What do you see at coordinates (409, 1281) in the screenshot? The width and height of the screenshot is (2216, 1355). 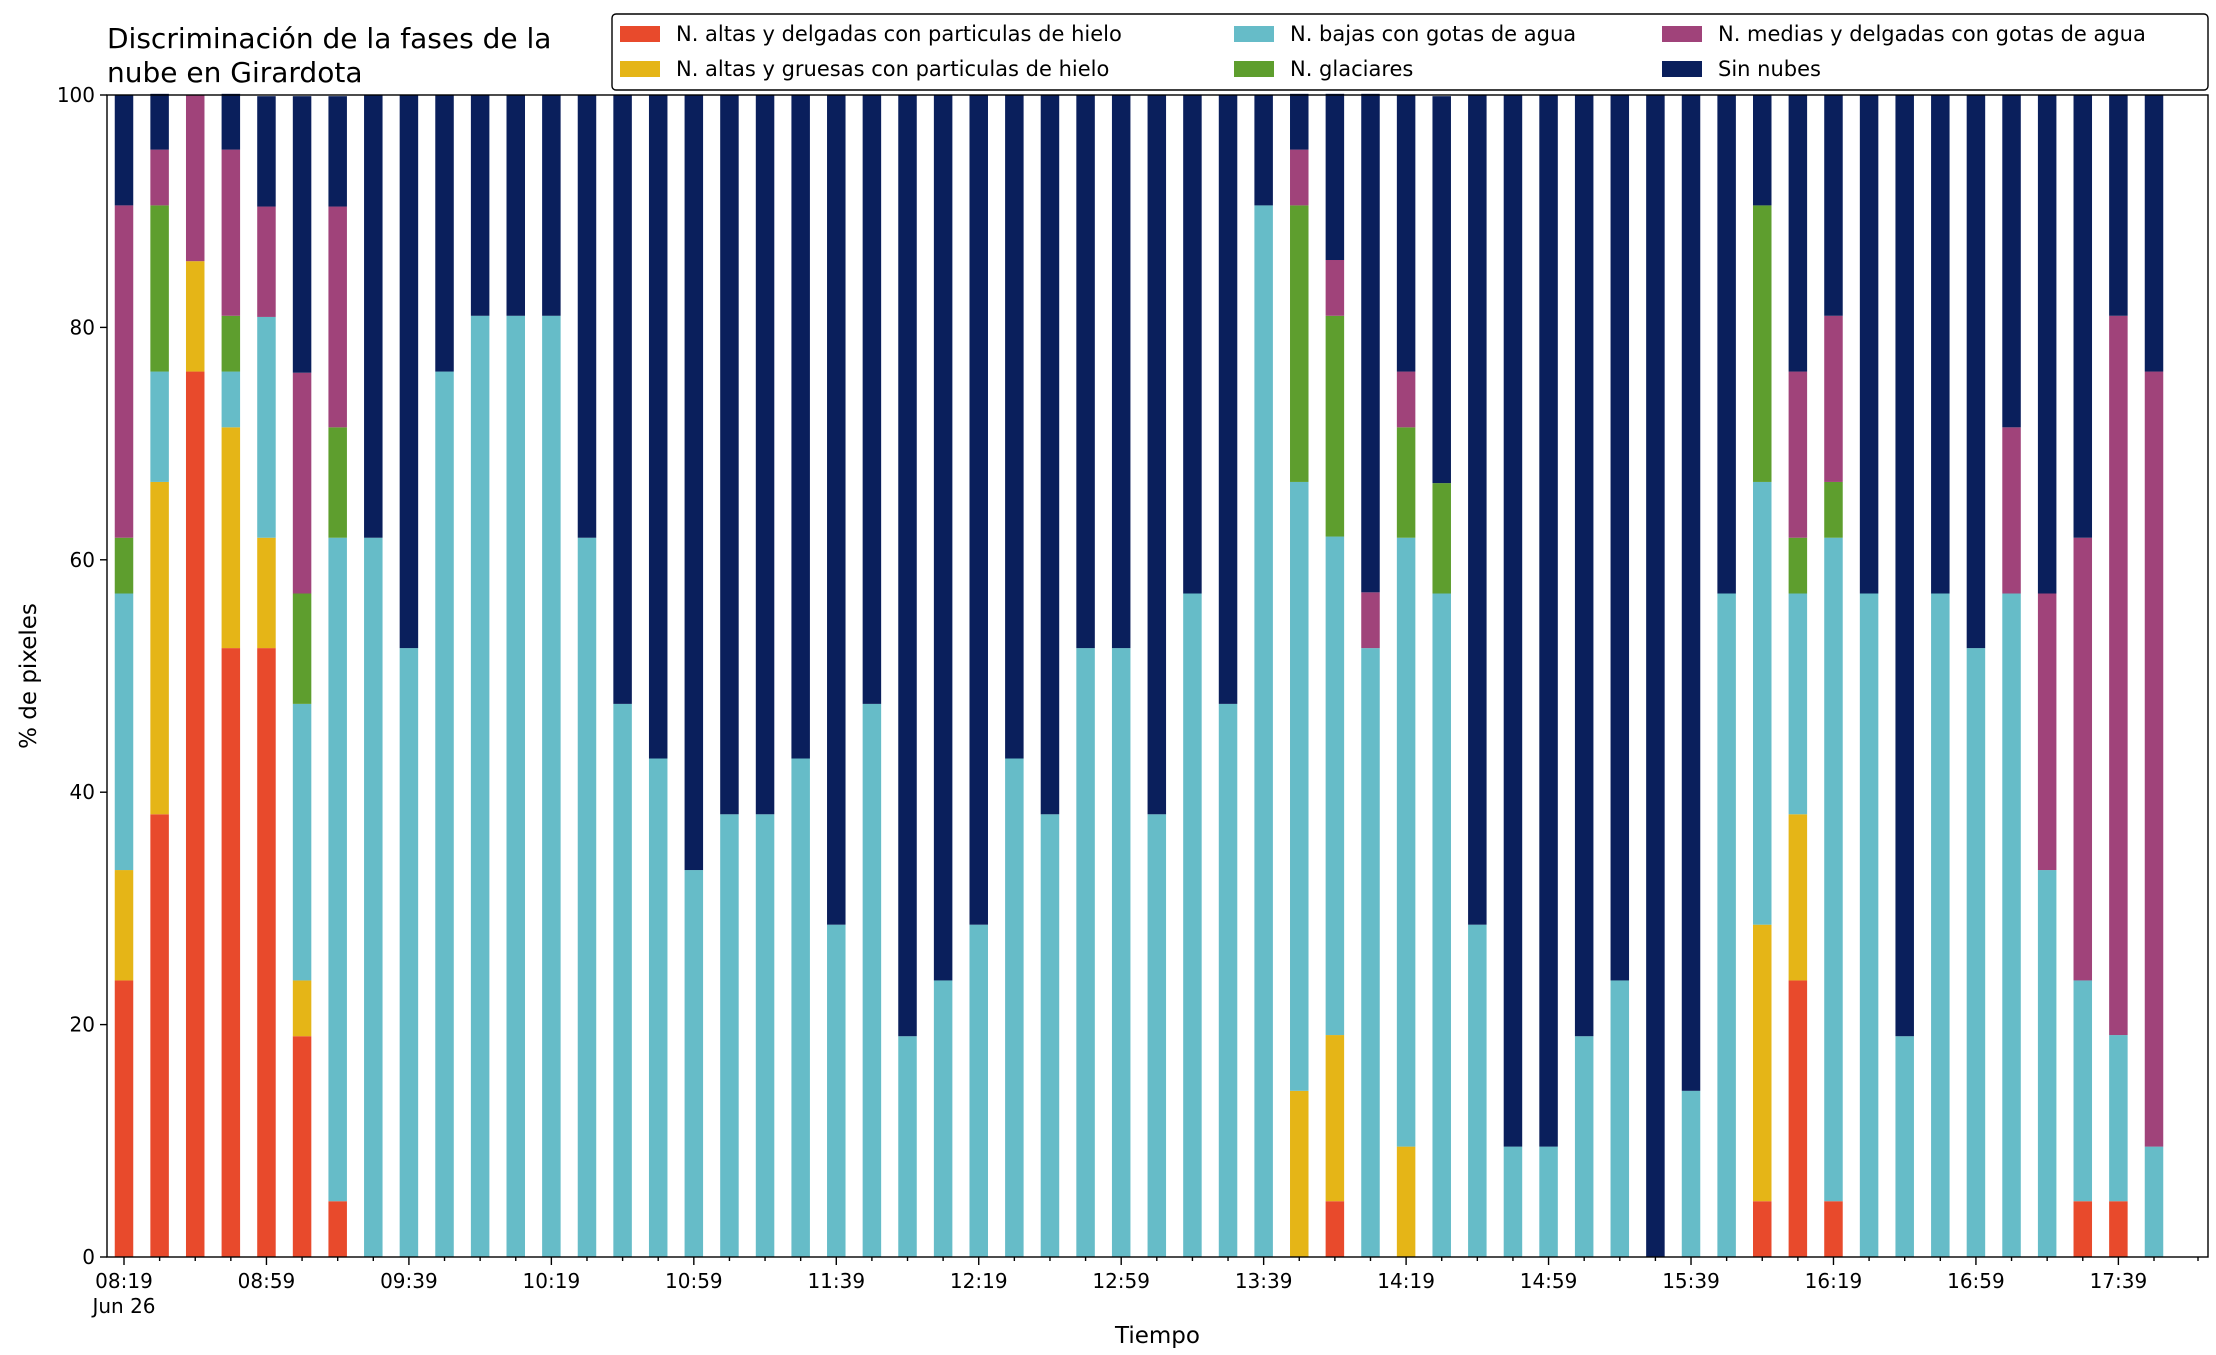 I see `x-tick-label: 09:39` at bounding box center [409, 1281].